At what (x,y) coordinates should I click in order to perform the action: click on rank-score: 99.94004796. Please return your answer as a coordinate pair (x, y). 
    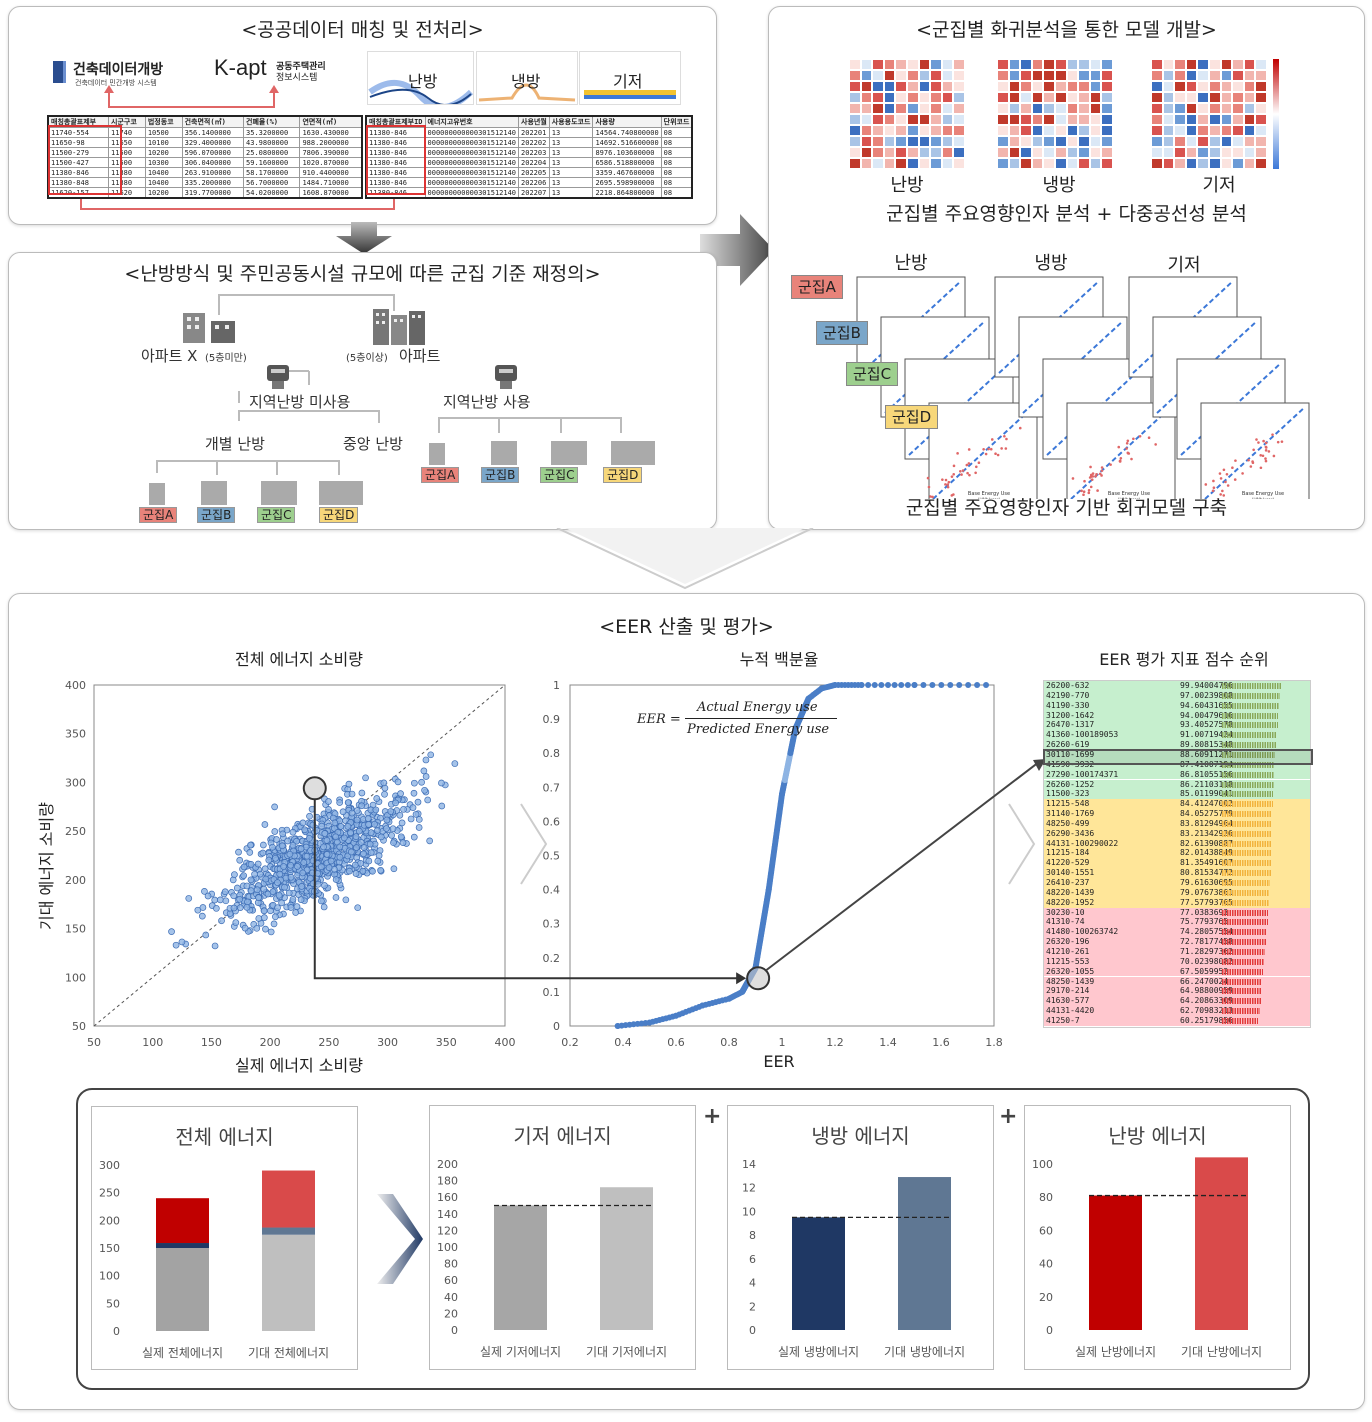
    Looking at the image, I should click on (1206, 685).